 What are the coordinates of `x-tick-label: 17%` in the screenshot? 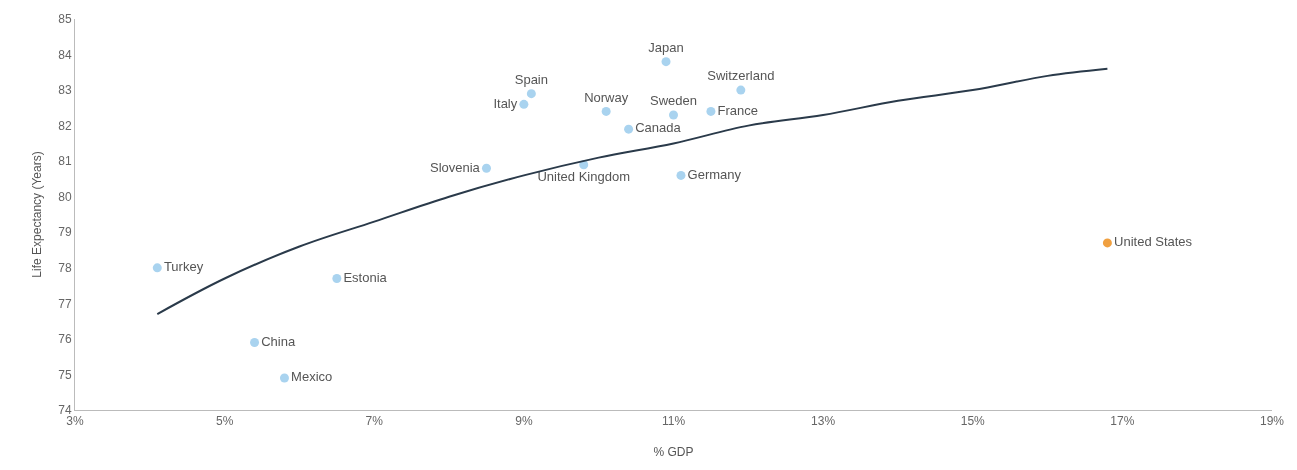 It's located at (1122, 421).